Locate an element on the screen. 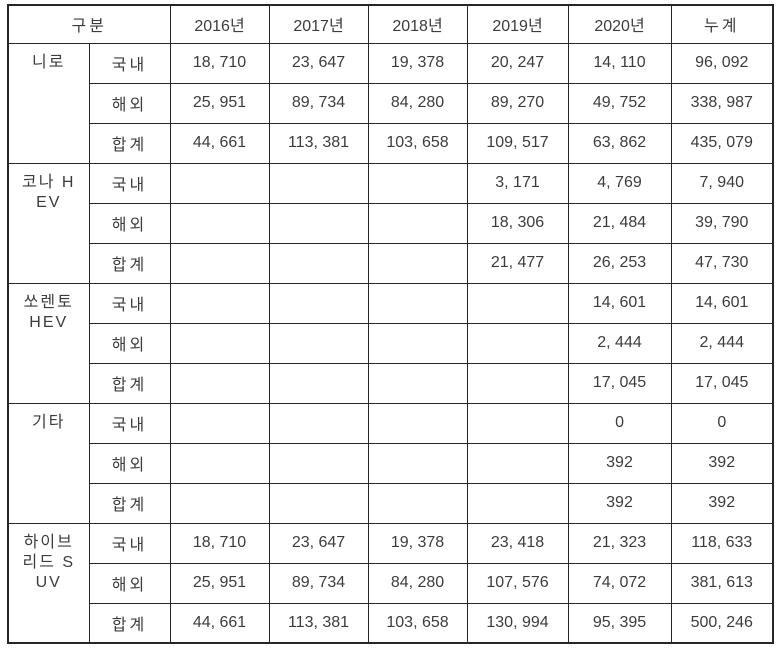 The width and height of the screenshot is (780, 660). value-cell: 2, 444 is located at coordinates (619, 343).